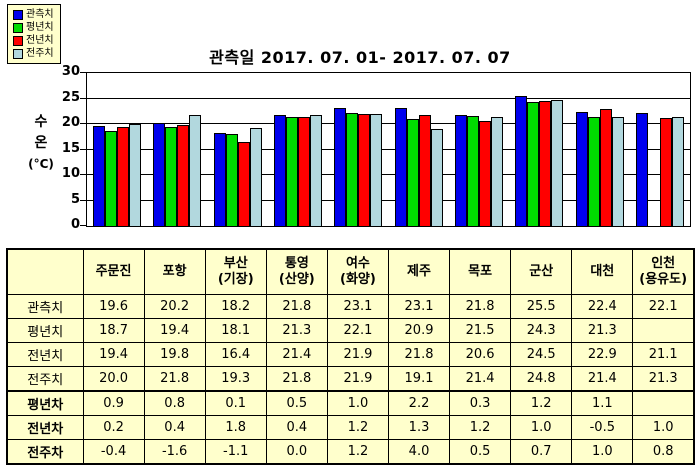  I want to click on legend-label: 평년치, so click(40, 27).